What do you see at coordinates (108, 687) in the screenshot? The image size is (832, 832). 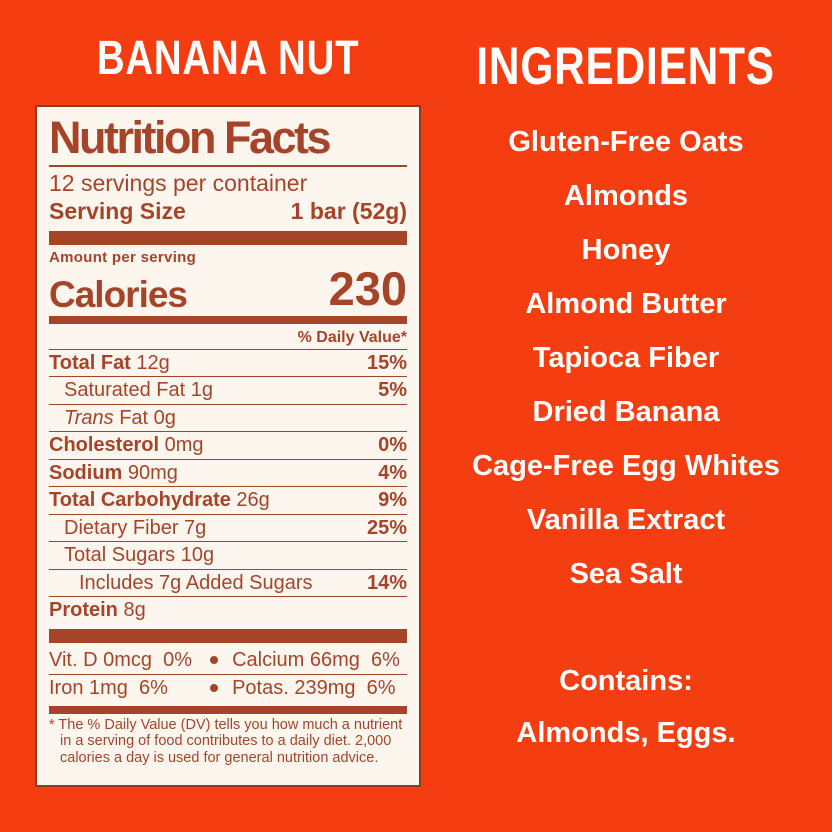 I see `micronutrient-left: Iron 1mg 6%` at bounding box center [108, 687].